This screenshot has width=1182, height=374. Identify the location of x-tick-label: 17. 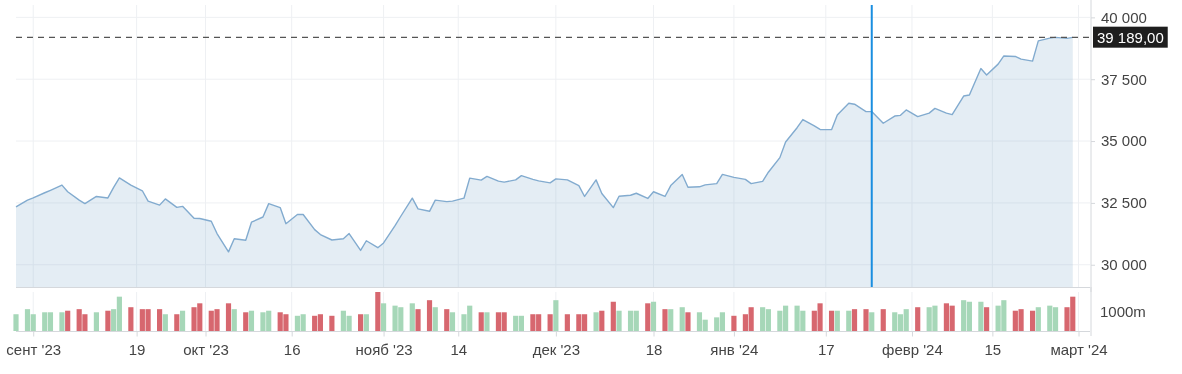
(826, 350).